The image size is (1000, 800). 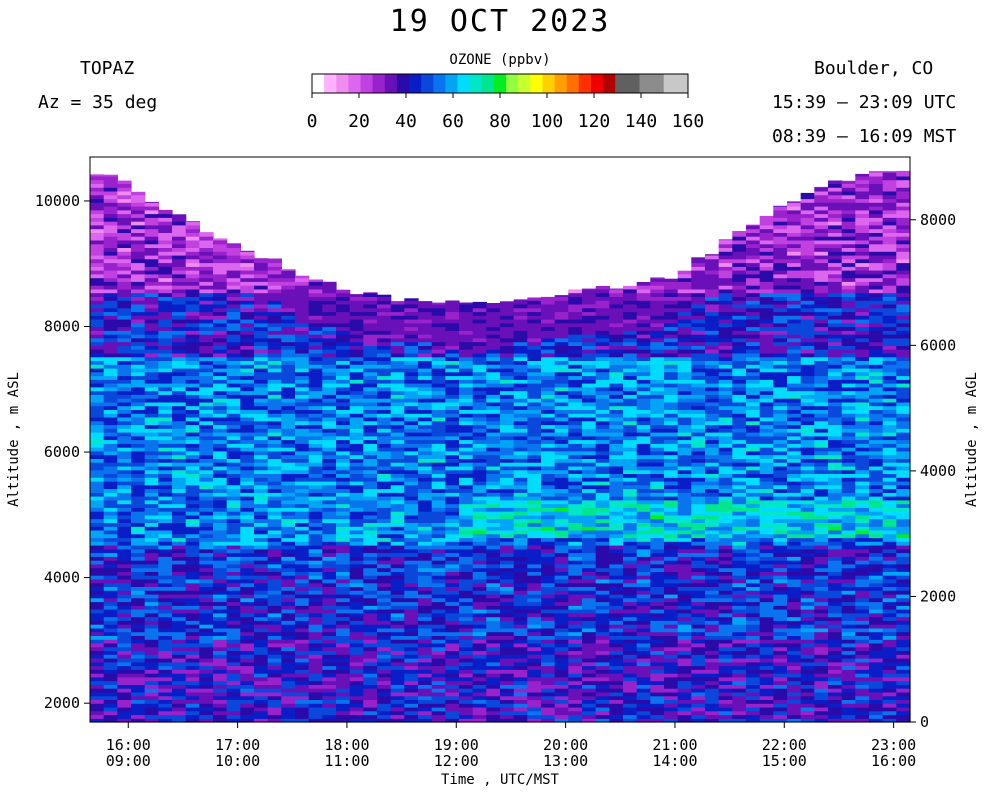 What do you see at coordinates (565, 745) in the screenshot?
I see `x-tick-label-utc: 20:00` at bounding box center [565, 745].